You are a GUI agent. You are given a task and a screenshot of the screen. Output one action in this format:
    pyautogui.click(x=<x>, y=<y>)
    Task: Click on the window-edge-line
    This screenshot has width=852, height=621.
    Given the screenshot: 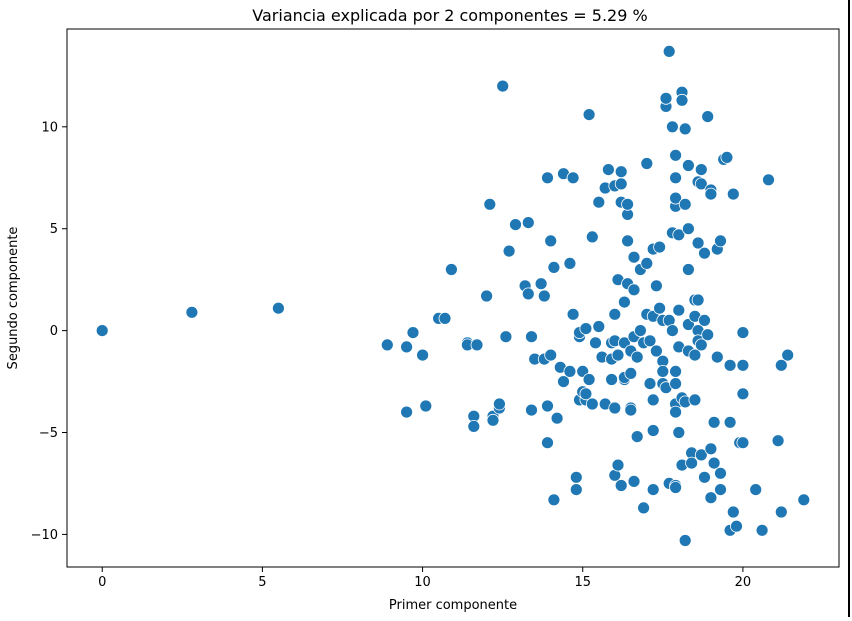 What is the action you would take?
    pyautogui.click(x=849, y=308)
    